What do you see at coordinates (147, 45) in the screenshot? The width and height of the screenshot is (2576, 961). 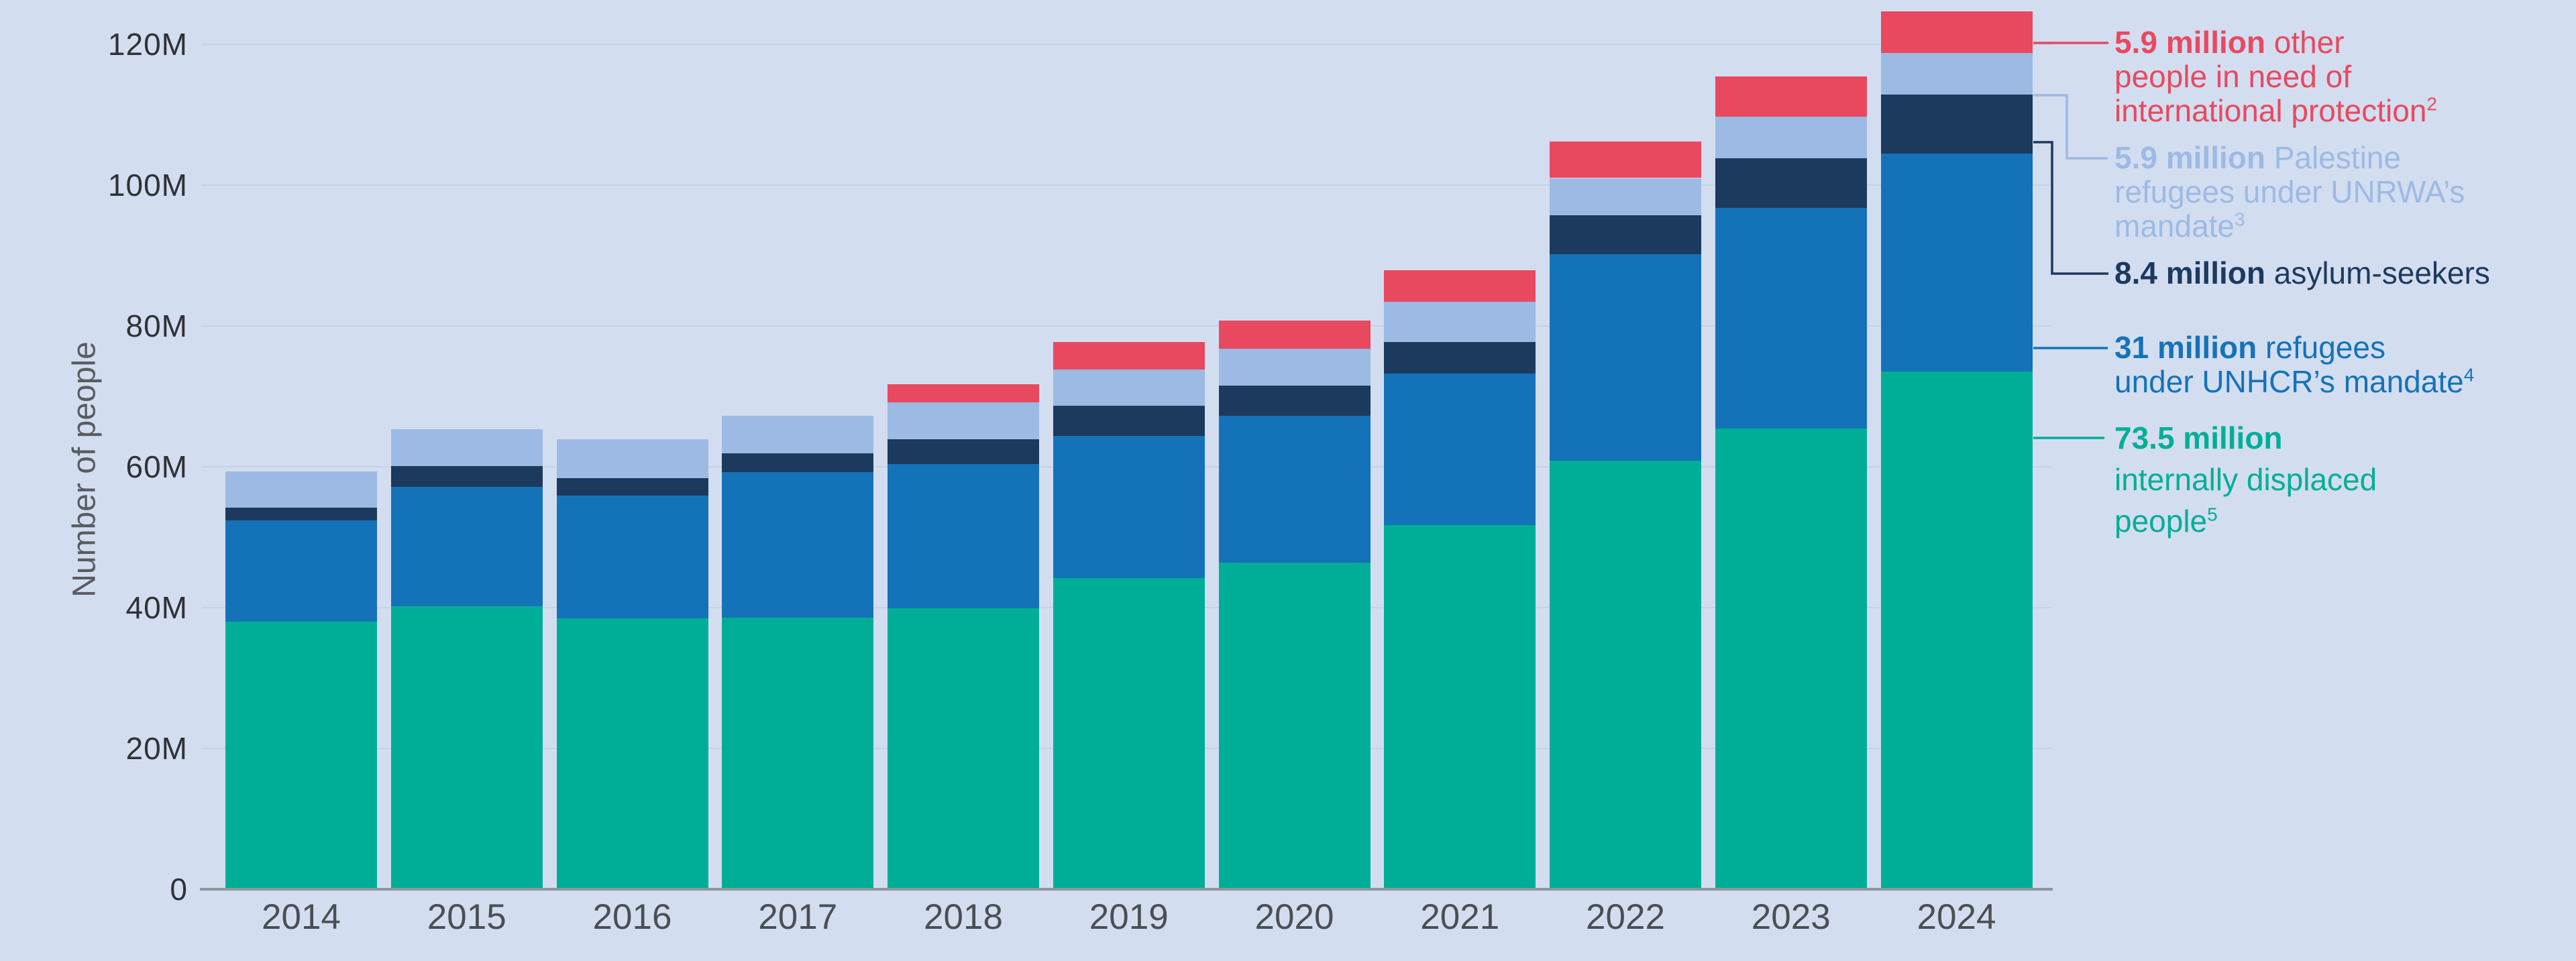 I see `y-tick-120M: 120M` at bounding box center [147, 45].